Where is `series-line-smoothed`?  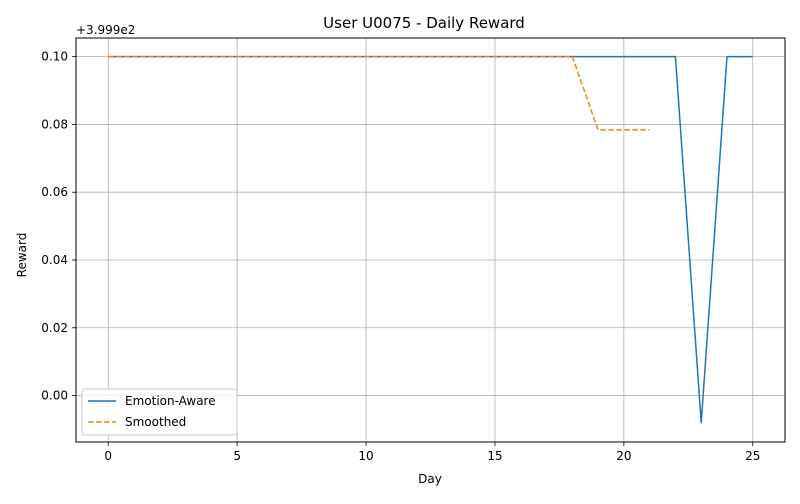 series-line-smoothed is located at coordinates (379, 93).